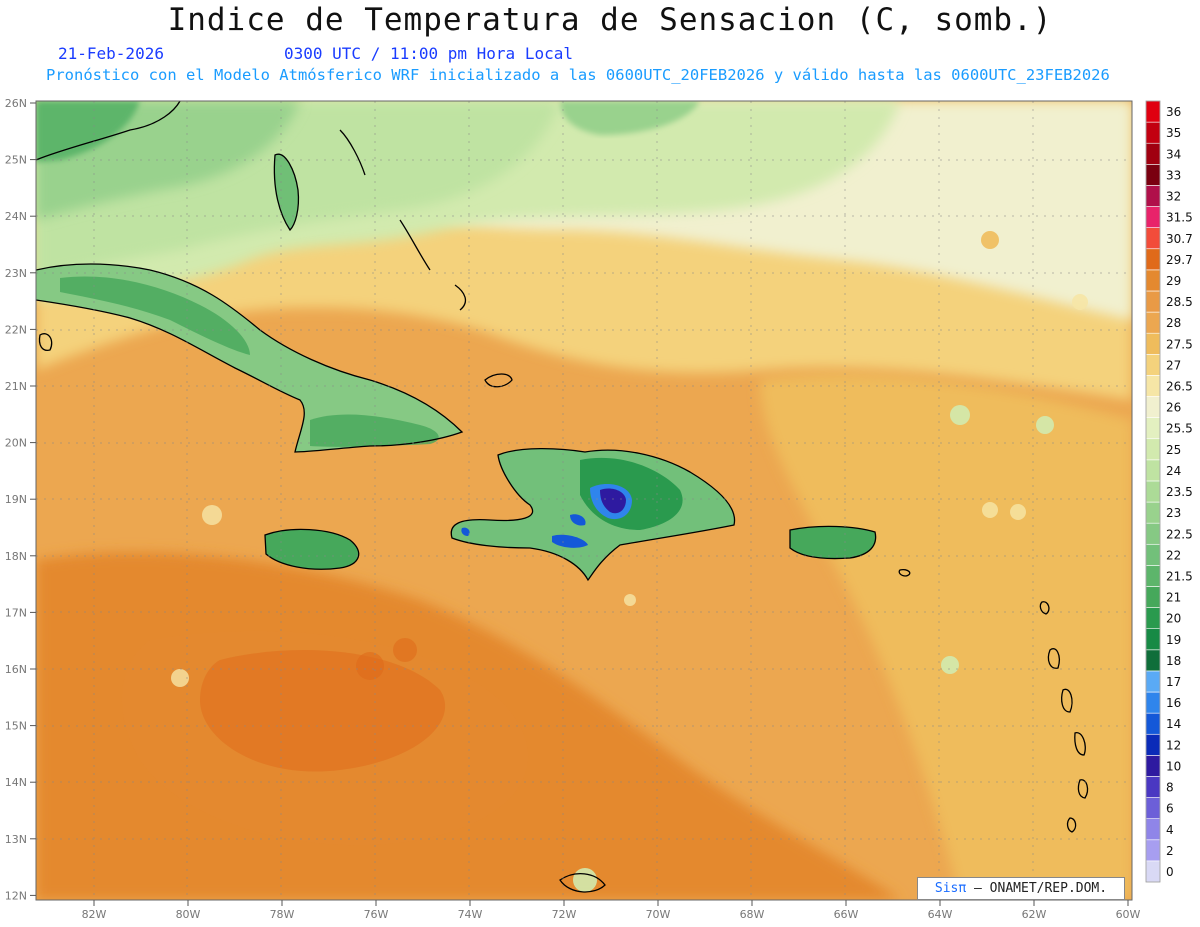  Describe the element at coordinates (1173, 724) in the screenshot. I see `legend-label: 14` at that location.